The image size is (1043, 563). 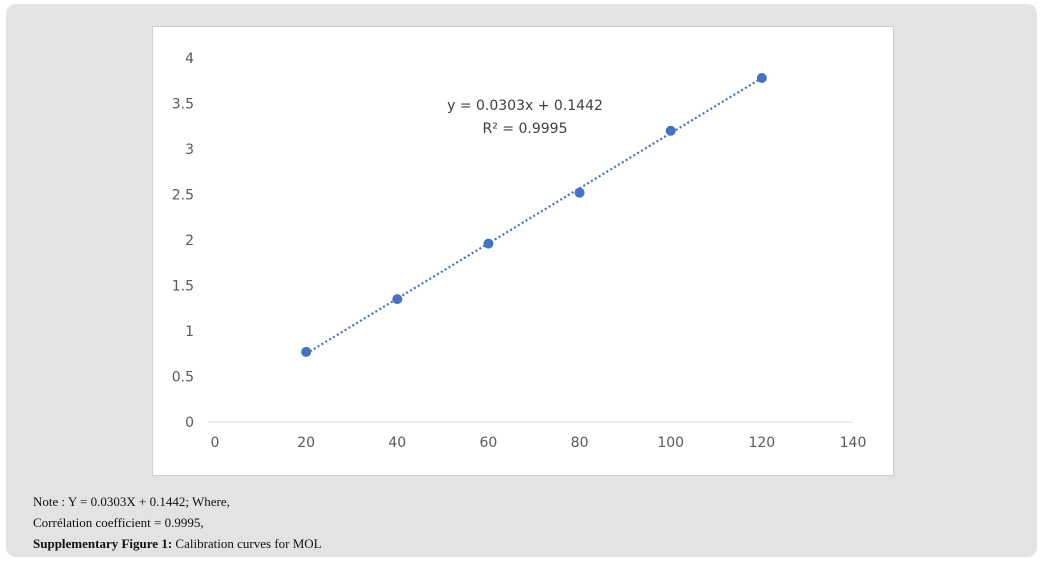 I want to click on x-tick-label: 20, so click(x=306, y=443).